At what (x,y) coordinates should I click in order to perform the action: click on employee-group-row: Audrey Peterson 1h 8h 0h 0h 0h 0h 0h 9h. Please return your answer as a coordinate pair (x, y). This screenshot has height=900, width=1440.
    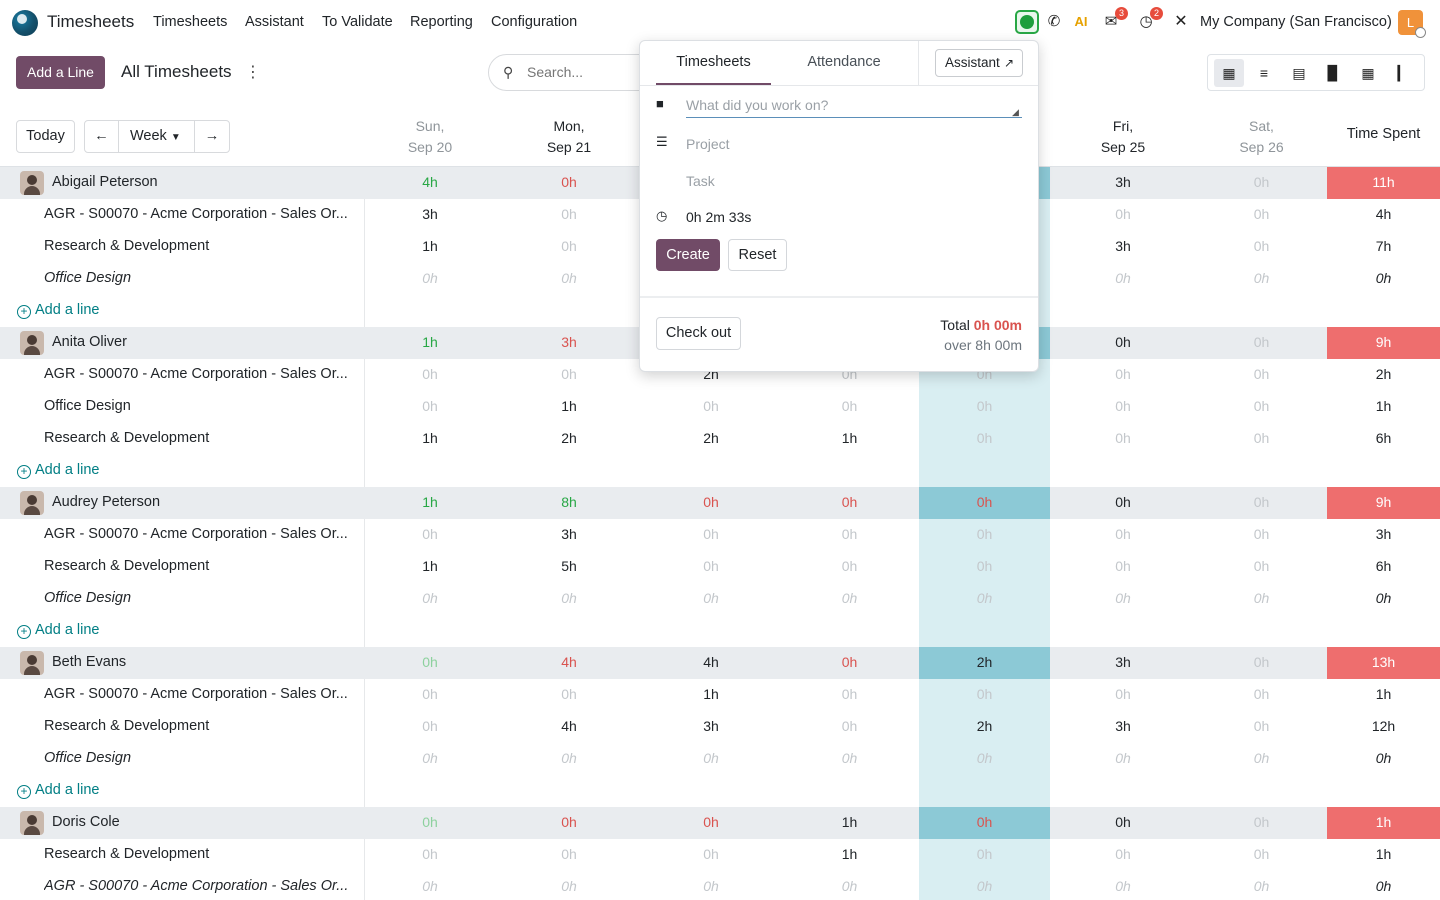
    Looking at the image, I should click on (720, 503).